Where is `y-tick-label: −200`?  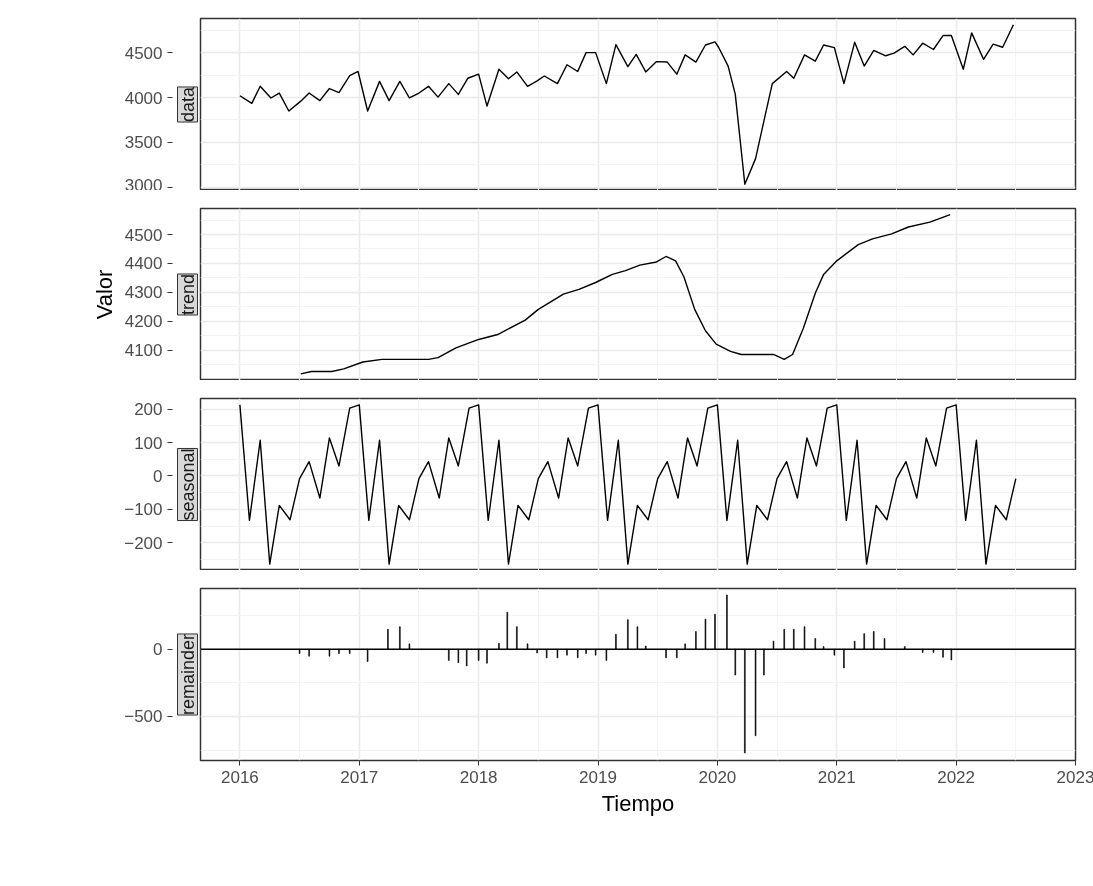 y-tick-label: −200 is located at coordinates (143, 543).